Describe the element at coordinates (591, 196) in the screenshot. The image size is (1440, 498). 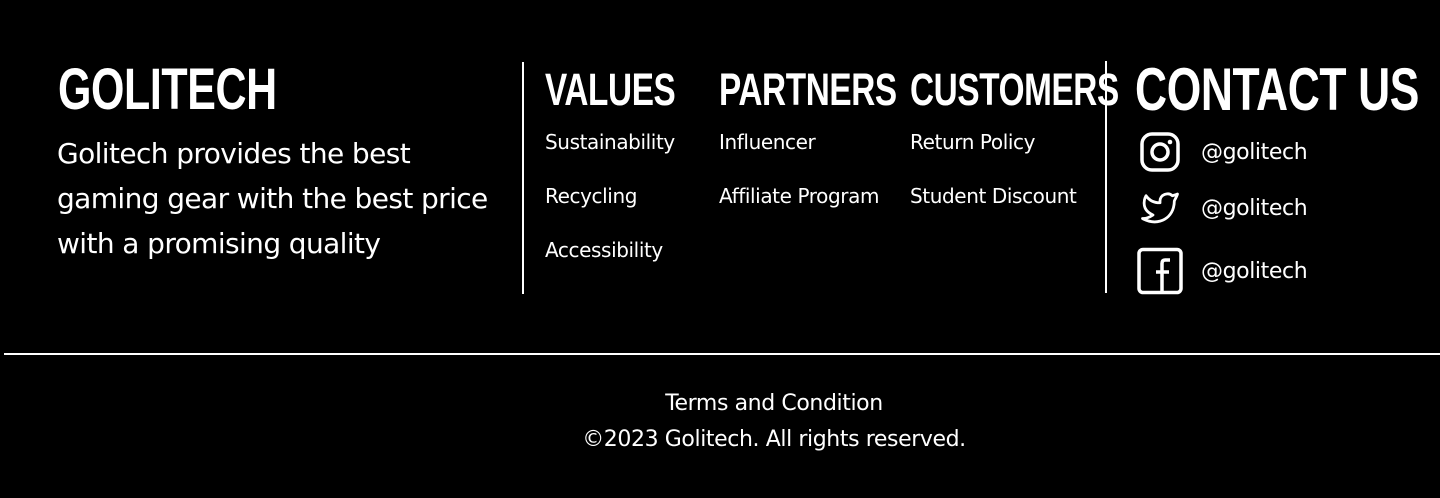
I see `link-recycling: Recycling` at that location.